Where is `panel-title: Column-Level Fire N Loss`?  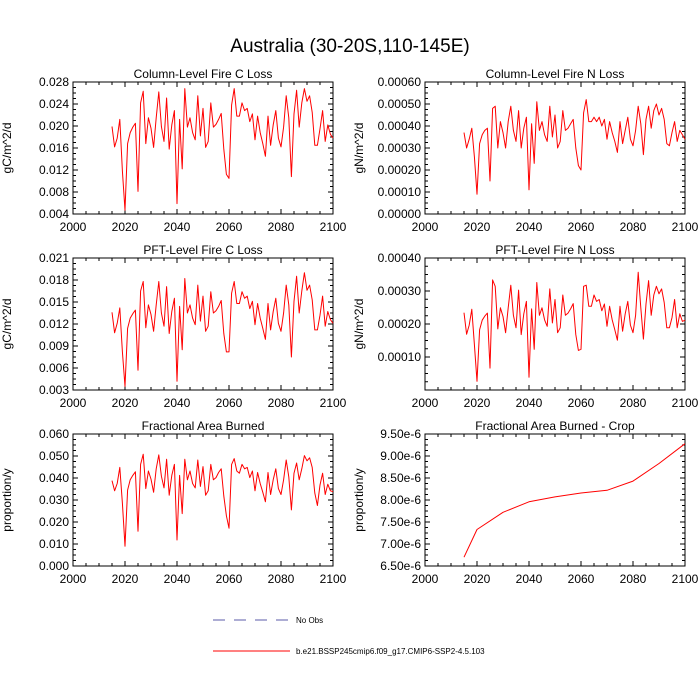 panel-title: Column-Level Fire N Loss is located at coordinates (555, 74).